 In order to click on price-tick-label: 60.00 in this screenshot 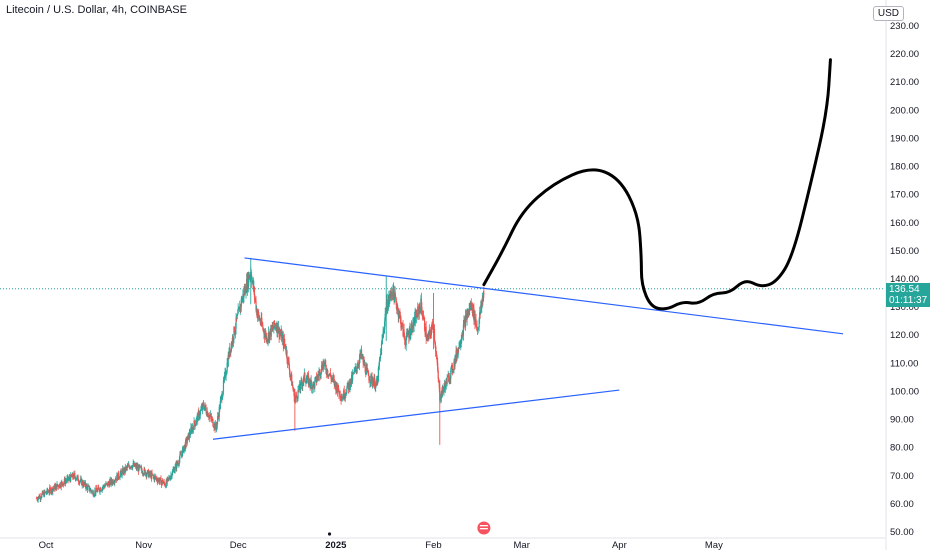, I will do `click(902, 504)`.